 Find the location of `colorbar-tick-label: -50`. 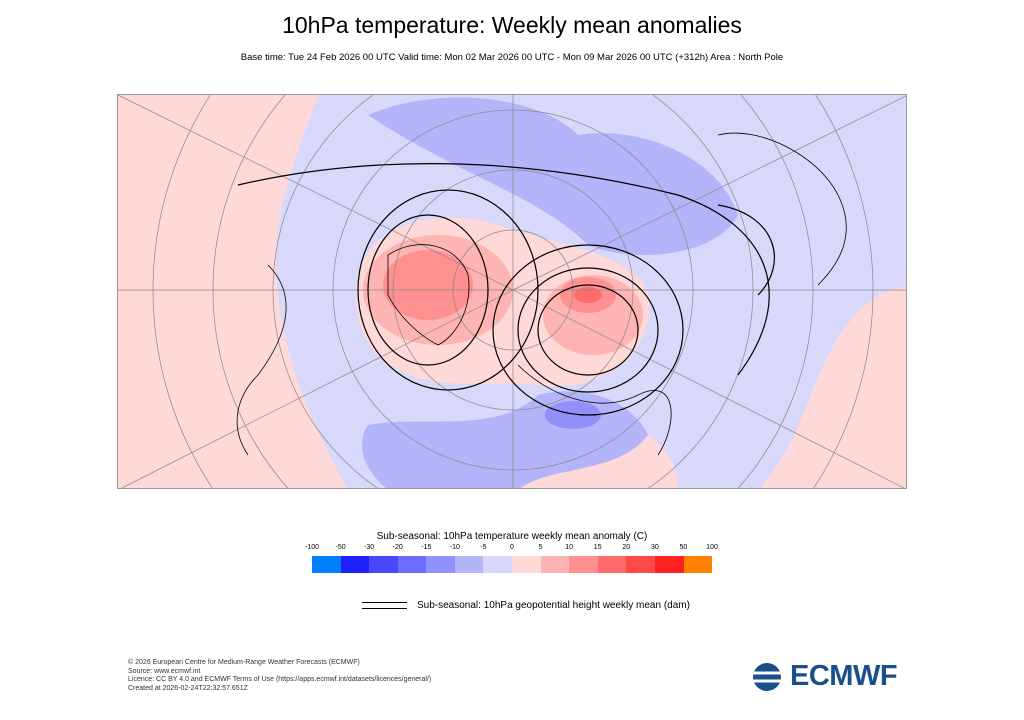

colorbar-tick-label: -50 is located at coordinates (340, 547).